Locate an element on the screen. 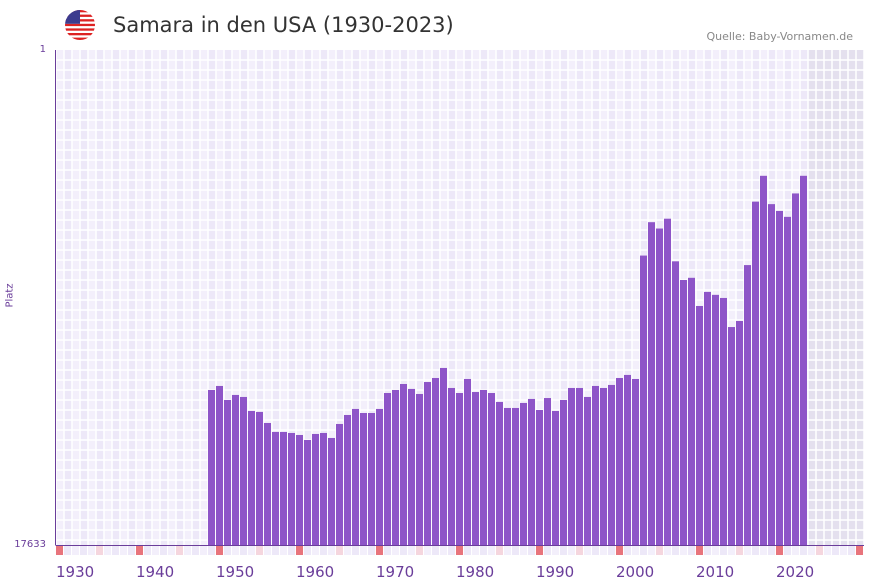  bar-1989 is located at coordinates (531, 471).